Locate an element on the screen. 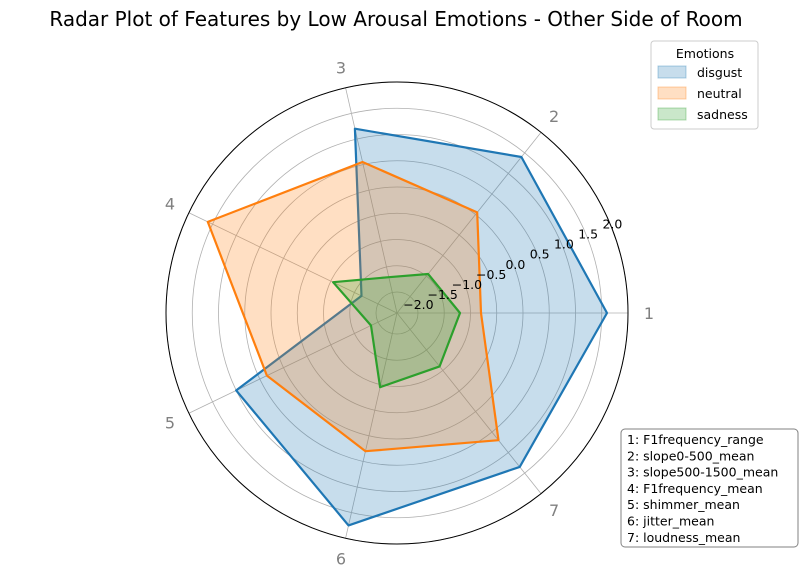 This screenshot has width=803, height=574. feature-key-item-3: 3: slope500-1500_mean is located at coordinates (702, 472).